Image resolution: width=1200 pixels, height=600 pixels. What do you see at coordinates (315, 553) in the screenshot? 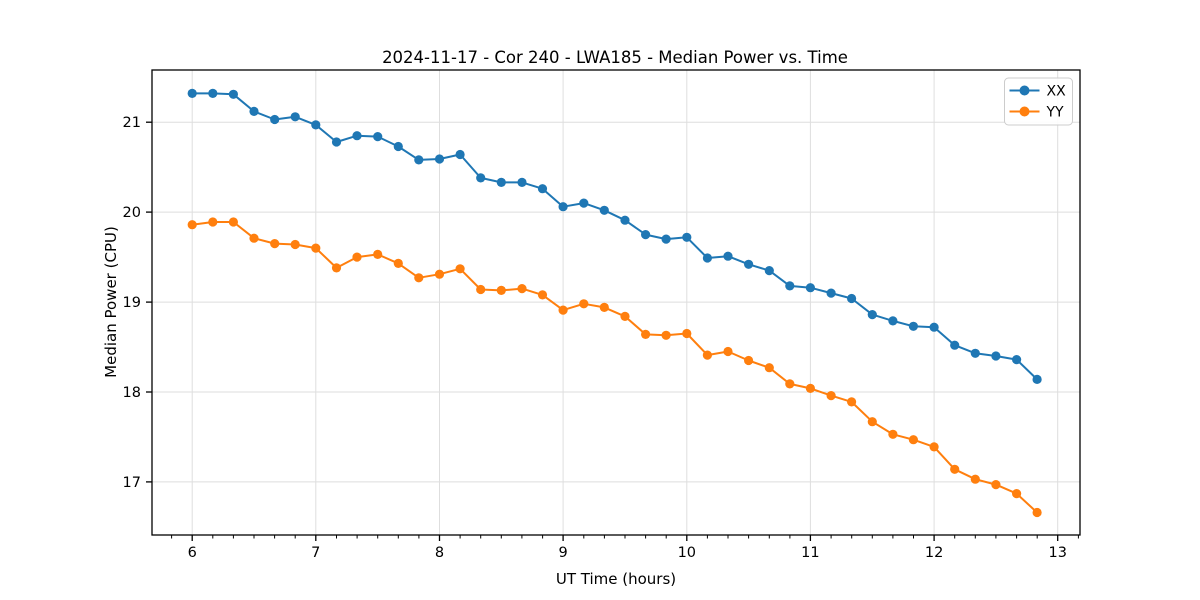
I see `x-tick-label: 7` at bounding box center [315, 553].